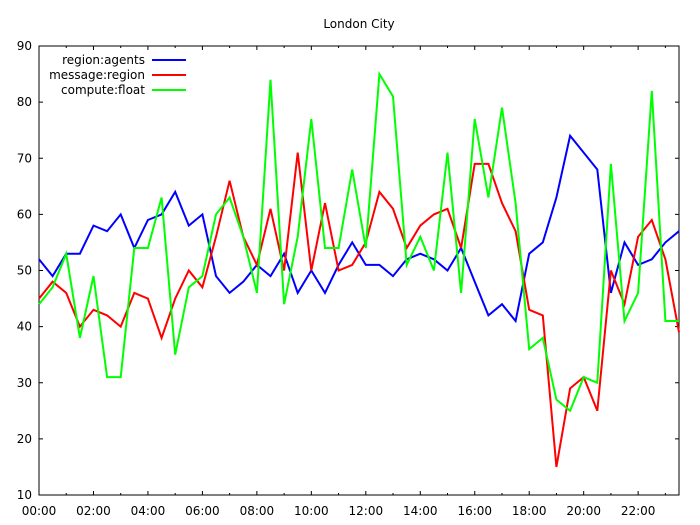  Describe the element at coordinates (420, 511) in the screenshot. I see `x-tick-label: 14:00` at that location.